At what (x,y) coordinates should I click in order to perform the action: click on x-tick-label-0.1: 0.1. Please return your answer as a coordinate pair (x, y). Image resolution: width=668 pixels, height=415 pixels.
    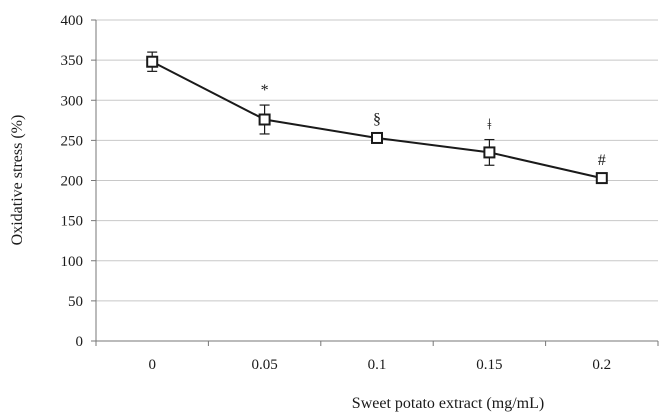
    Looking at the image, I should click on (377, 365).